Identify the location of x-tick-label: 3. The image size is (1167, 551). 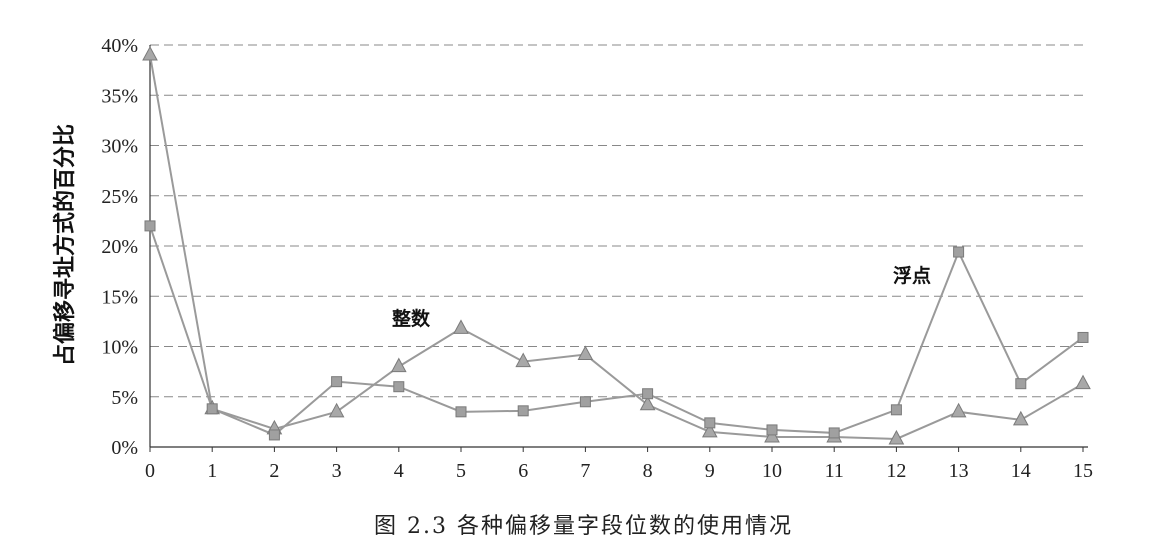
(337, 471).